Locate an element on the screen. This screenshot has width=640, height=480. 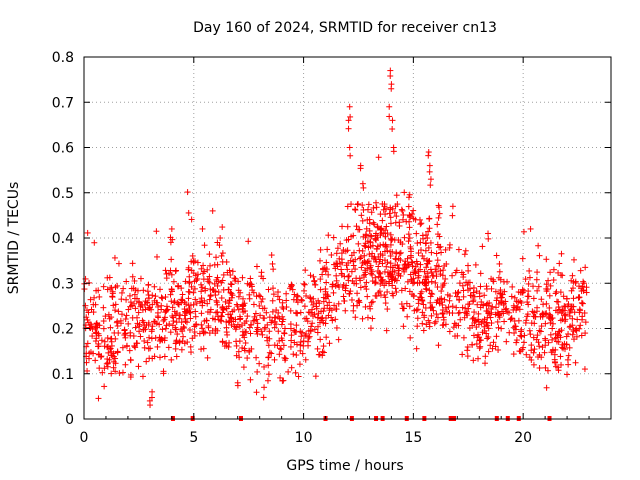
y-tick-label: 0.3 is located at coordinates (63, 284).